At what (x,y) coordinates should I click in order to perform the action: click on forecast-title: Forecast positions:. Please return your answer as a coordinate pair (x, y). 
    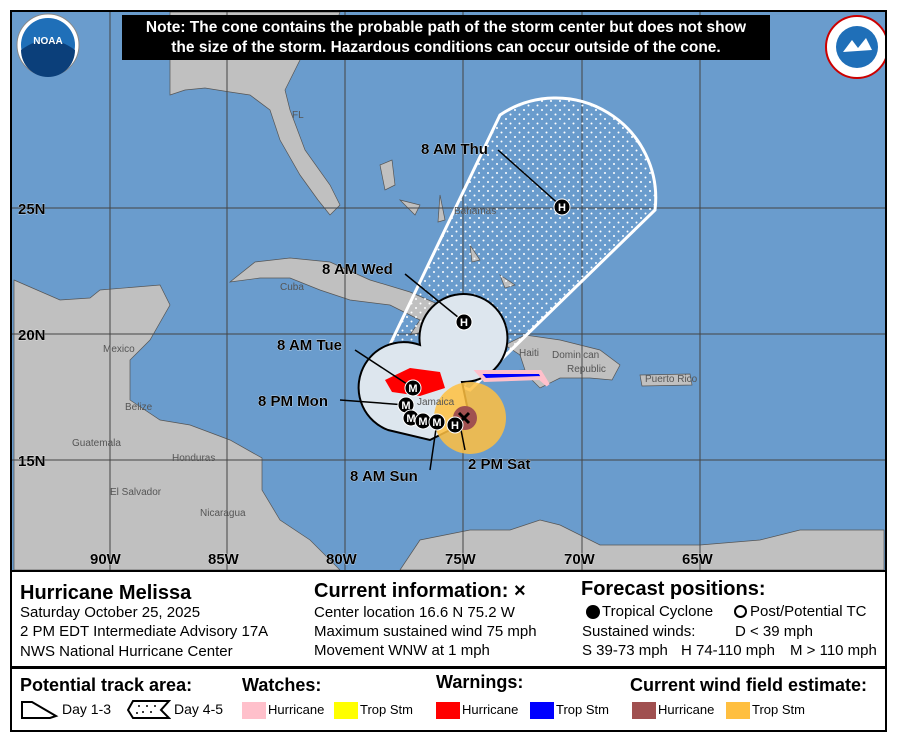
    Looking at the image, I should click on (673, 589).